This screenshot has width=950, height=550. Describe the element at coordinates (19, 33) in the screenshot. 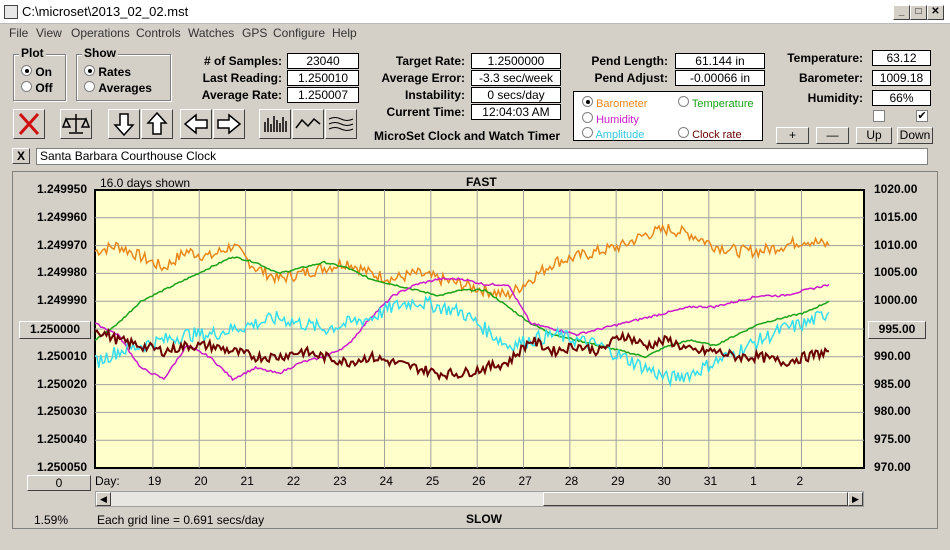

I see `menu-file: File` at that location.